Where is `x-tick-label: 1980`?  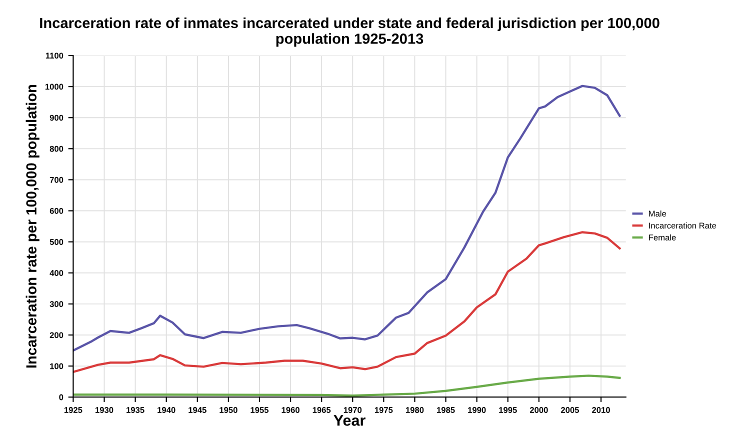
x-tick-label: 1980 is located at coordinates (415, 410).